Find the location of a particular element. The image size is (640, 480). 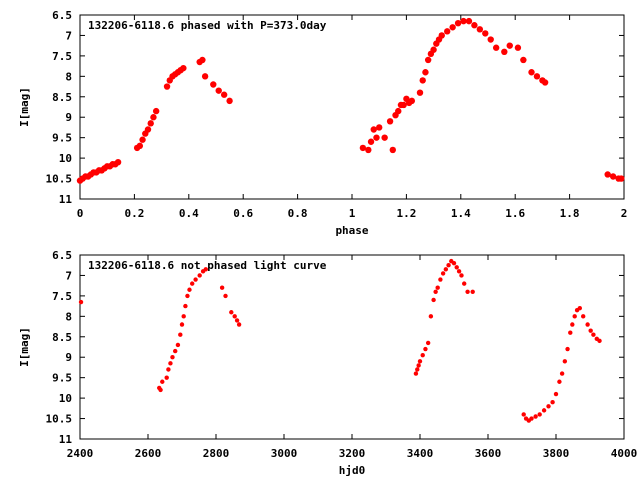

x-tick-label: 1.4 is located at coordinates (461, 213).